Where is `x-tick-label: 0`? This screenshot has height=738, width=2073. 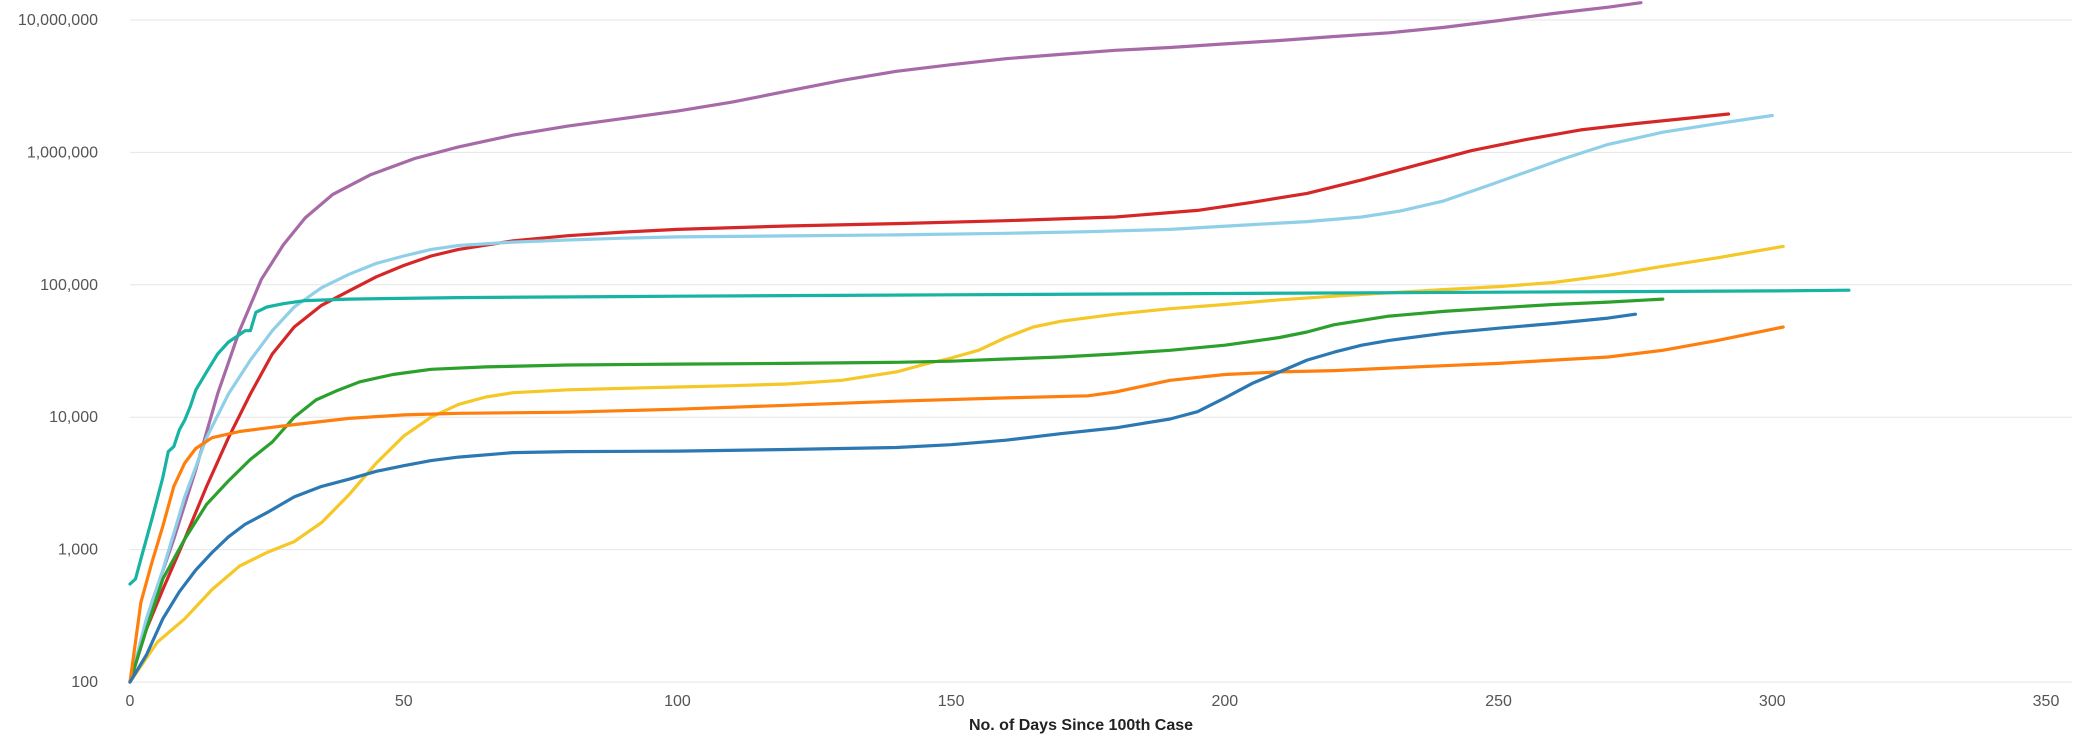
x-tick-label: 0 is located at coordinates (130, 701).